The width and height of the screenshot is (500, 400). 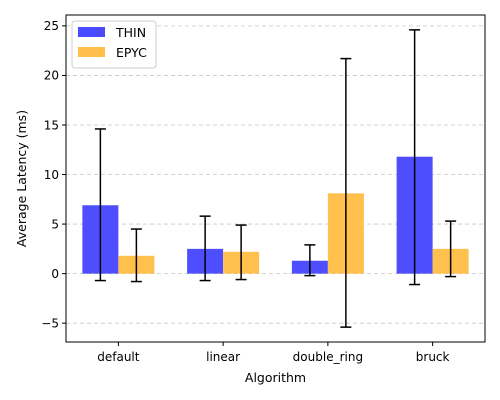 What do you see at coordinates (131, 52) in the screenshot?
I see `legend-label-epyc: EPYC` at bounding box center [131, 52].